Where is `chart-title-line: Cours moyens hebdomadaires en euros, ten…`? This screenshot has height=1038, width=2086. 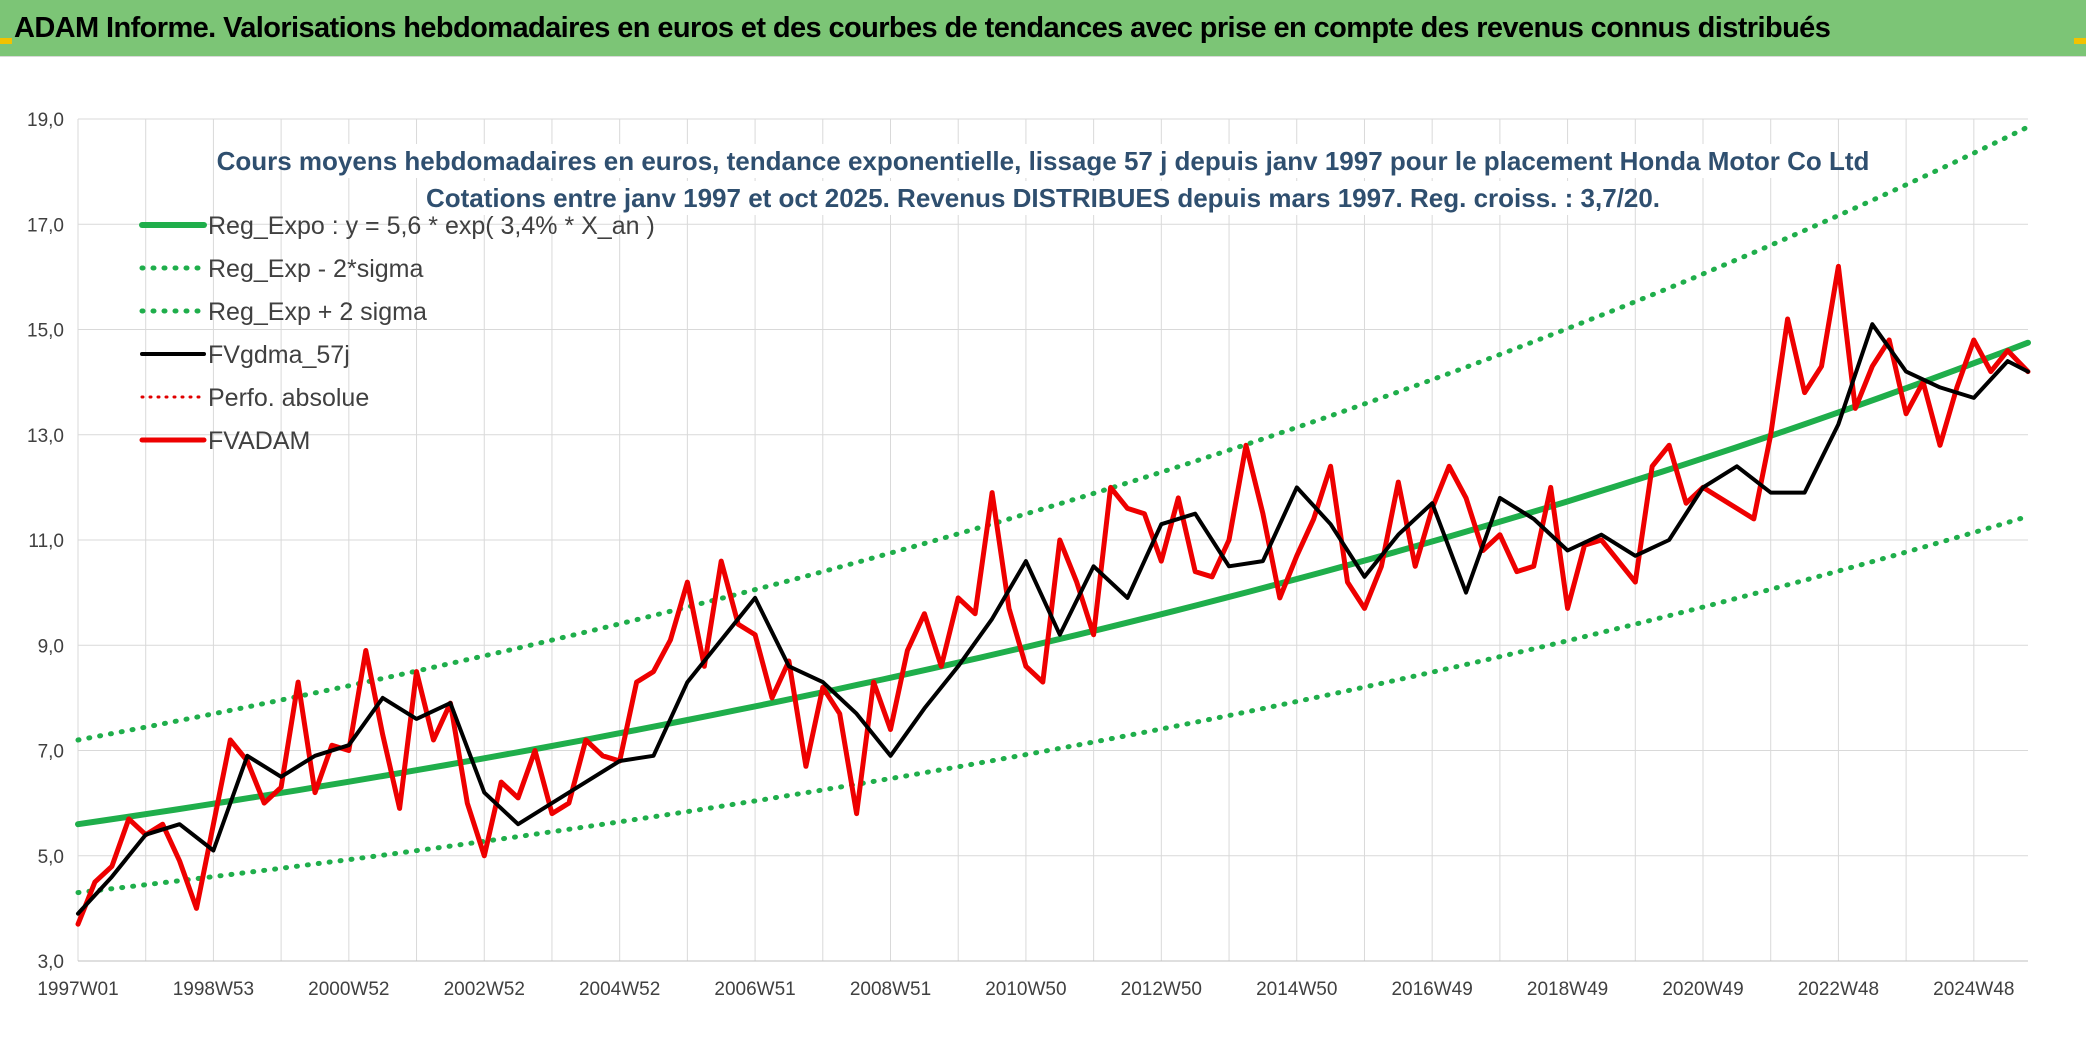
chart-title-line: Cours moyens hebdomadaires en euros, ten… is located at coordinates (1043, 161).